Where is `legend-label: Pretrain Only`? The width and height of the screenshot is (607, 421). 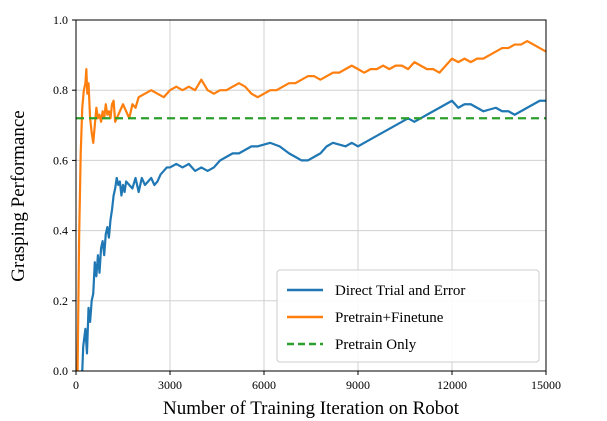
legend-label: Pretrain Only is located at coordinates (376, 345).